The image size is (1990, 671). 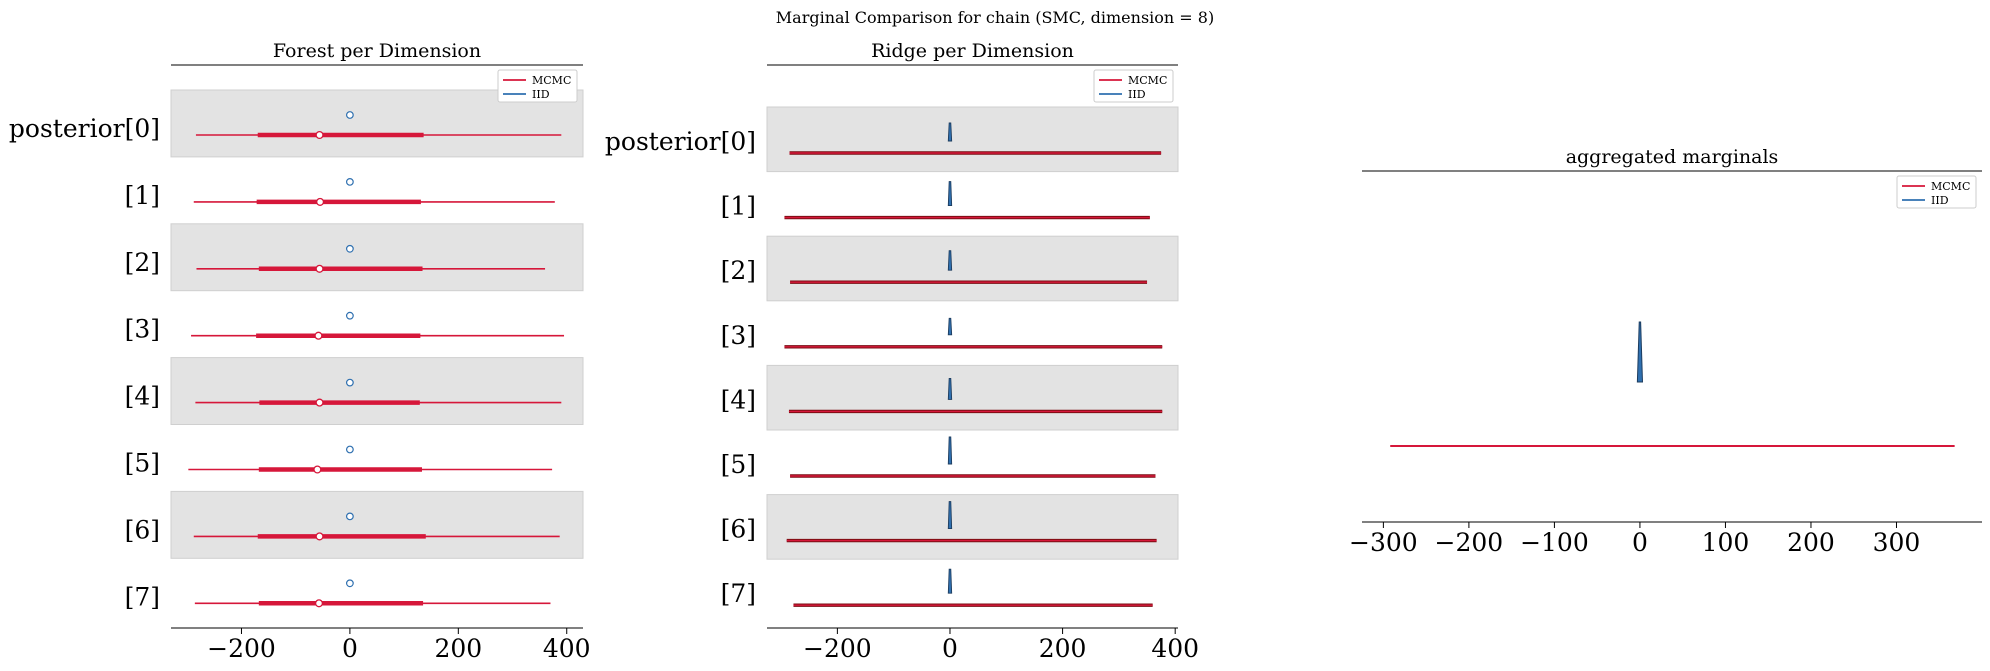 What do you see at coordinates (1726, 542) in the screenshot?
I see `x-tick-label: 100` at bounding box center [1726, 542].